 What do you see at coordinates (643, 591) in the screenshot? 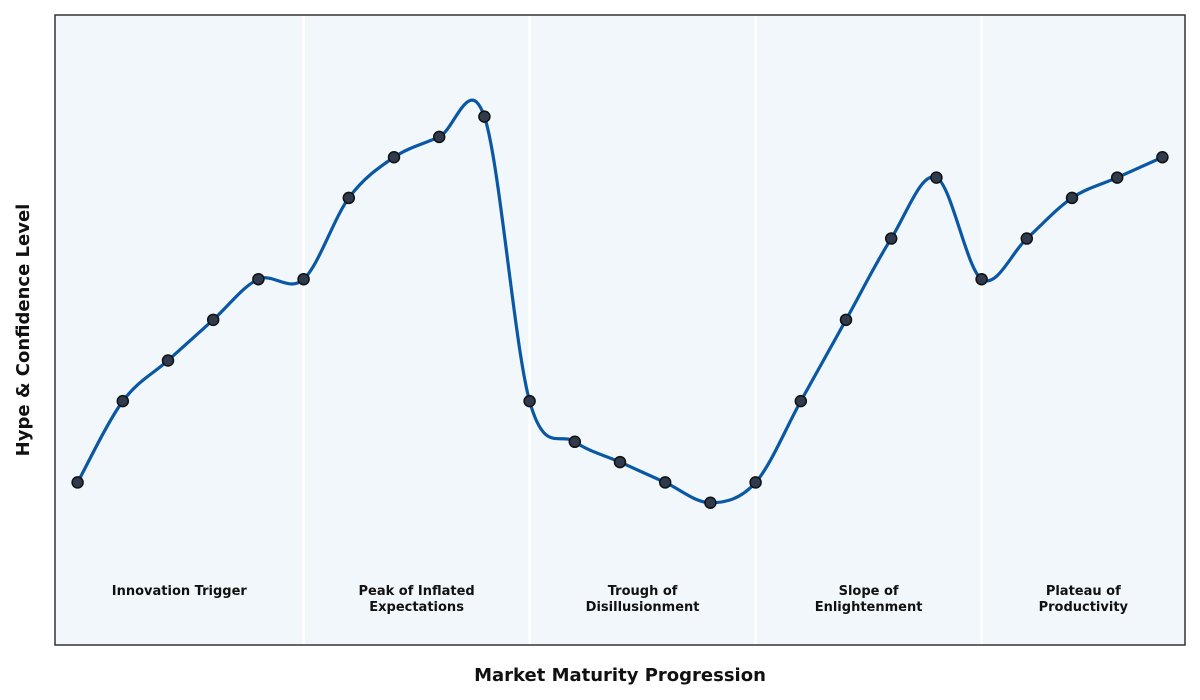
I see `phase-label: Trough of` at bounding box center [643, 591].